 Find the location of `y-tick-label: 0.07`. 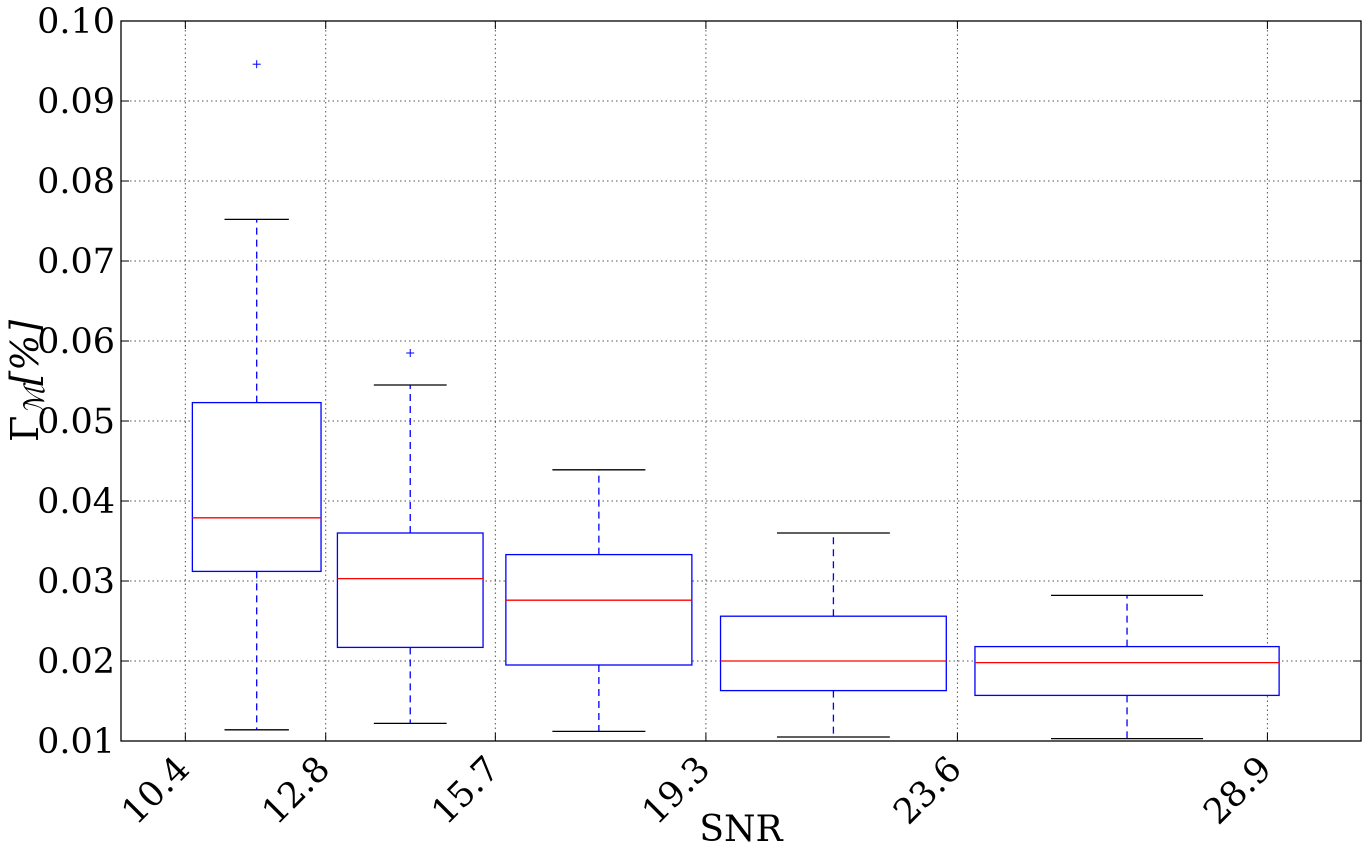

y-tick-label: 0.07 is located at coordinates (76, 262).